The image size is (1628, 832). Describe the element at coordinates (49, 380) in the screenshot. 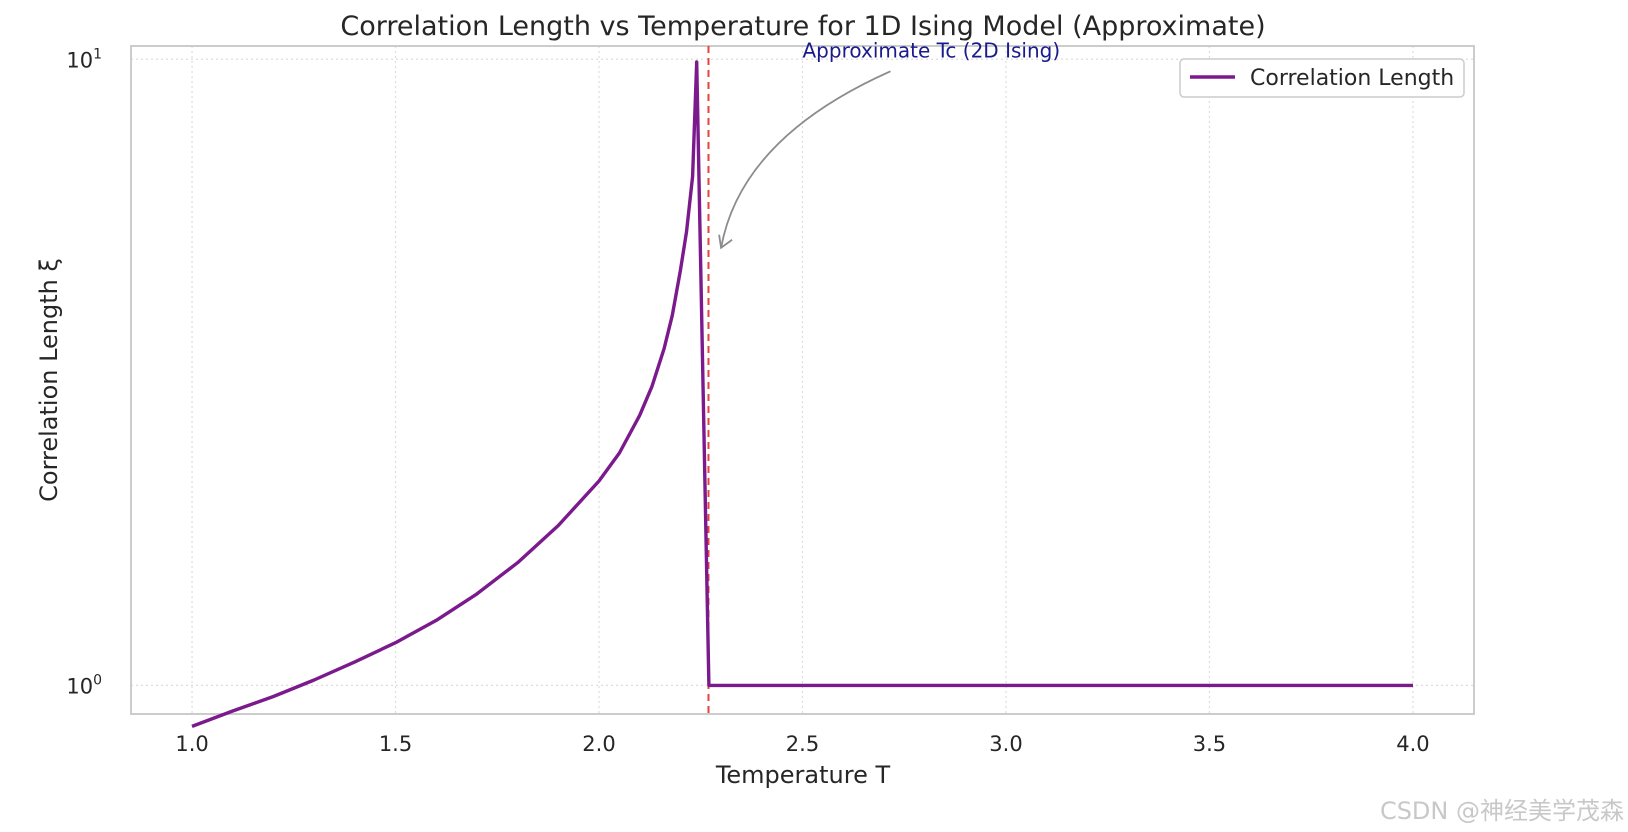

I see `y-axis-label: Correlation Length ξ` at that location.